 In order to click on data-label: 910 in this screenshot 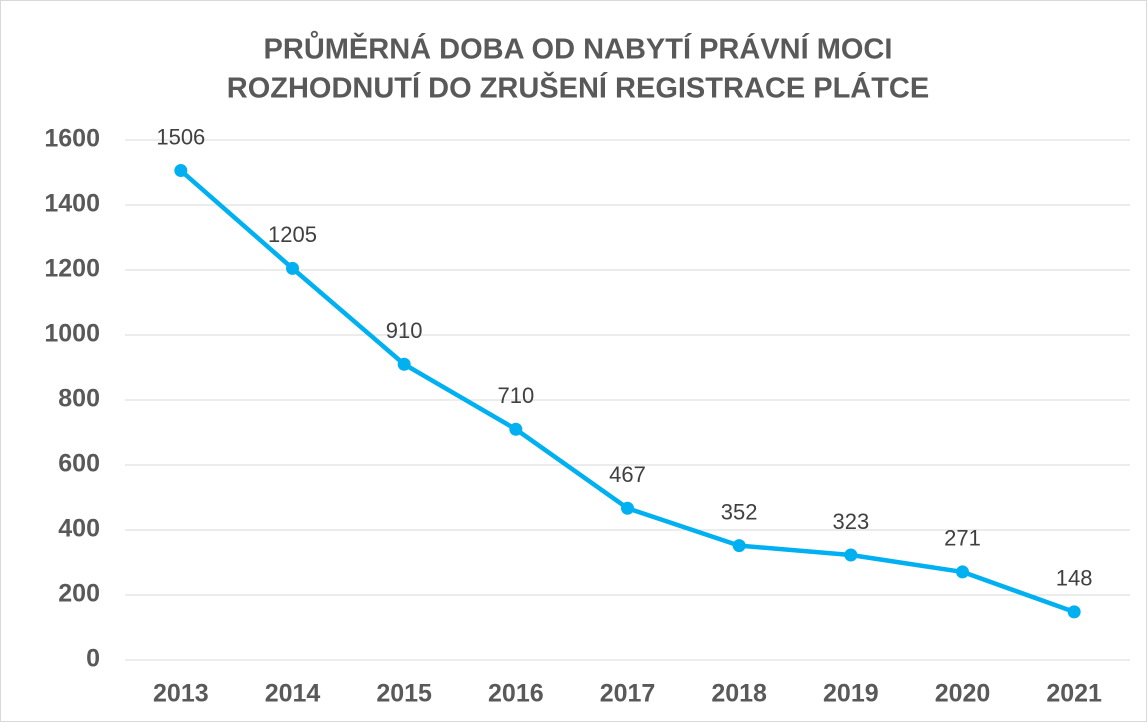, I will do `click(404, 330)`.